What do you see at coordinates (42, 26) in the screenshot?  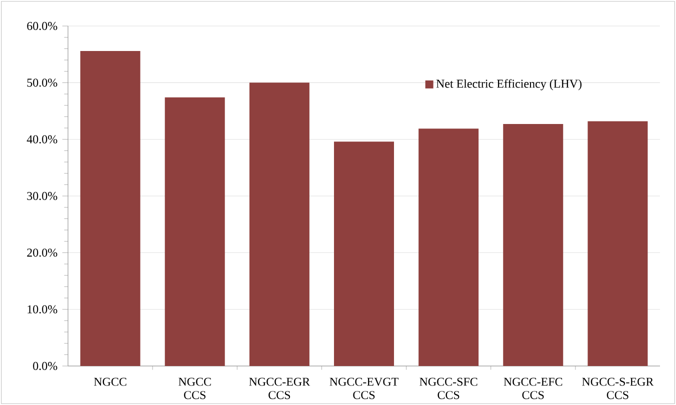 I see `y-tick-label: 60.0%` at bounding box center [42, 26].